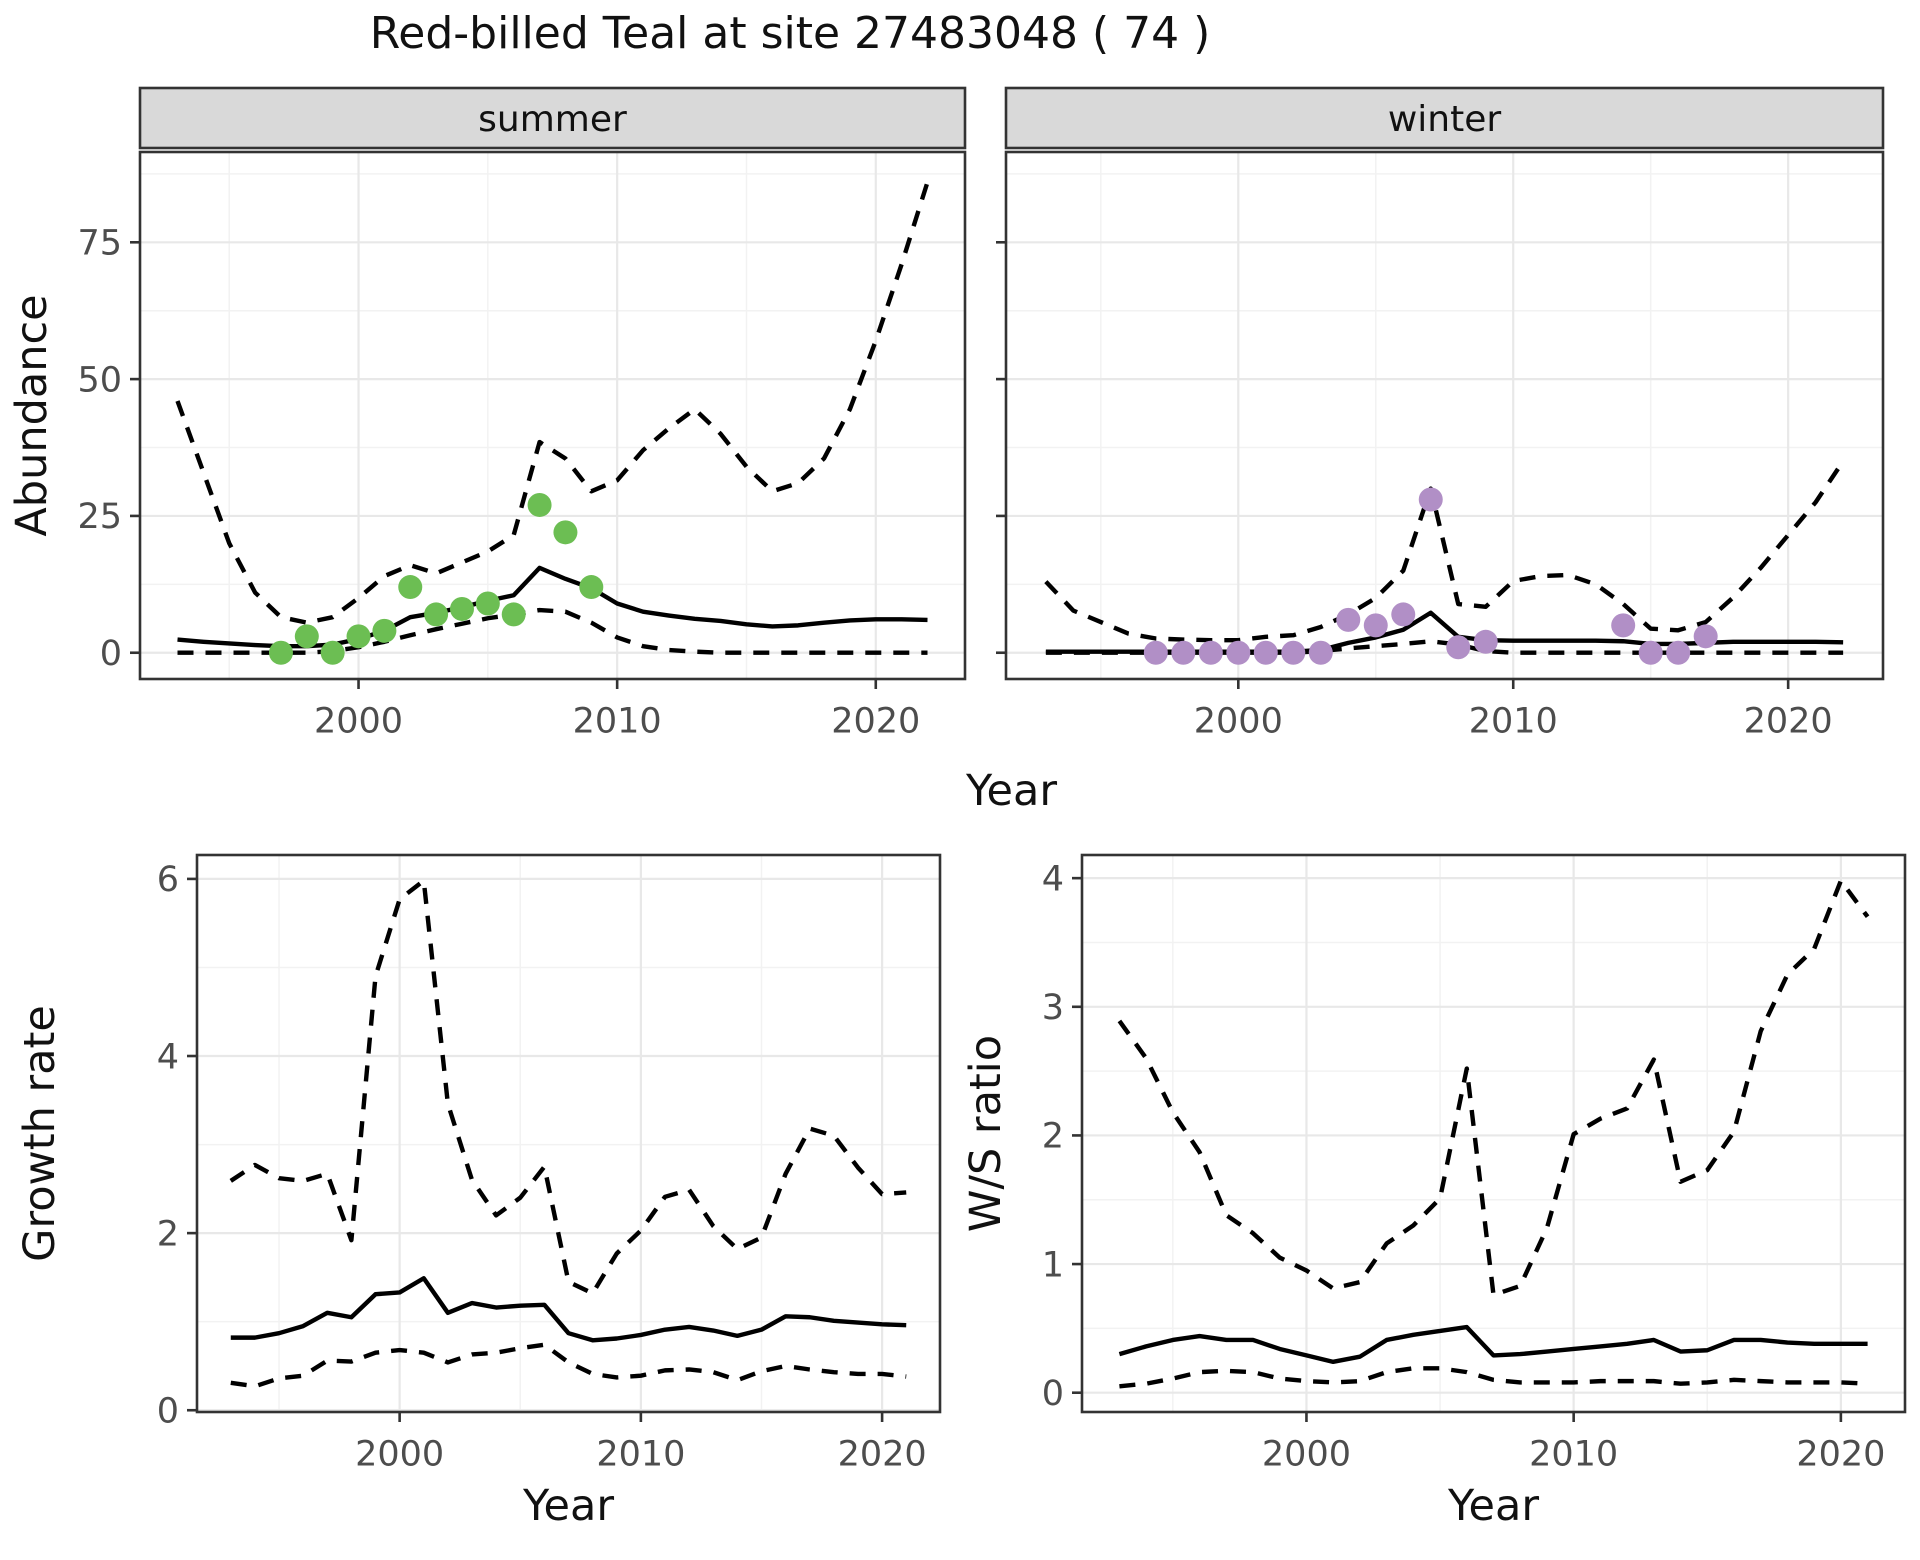 Image resolution: width=1920 pixels, height=1560 pixels. I want to click on y-axis-title: W/S ratio, so click(986, 1133).